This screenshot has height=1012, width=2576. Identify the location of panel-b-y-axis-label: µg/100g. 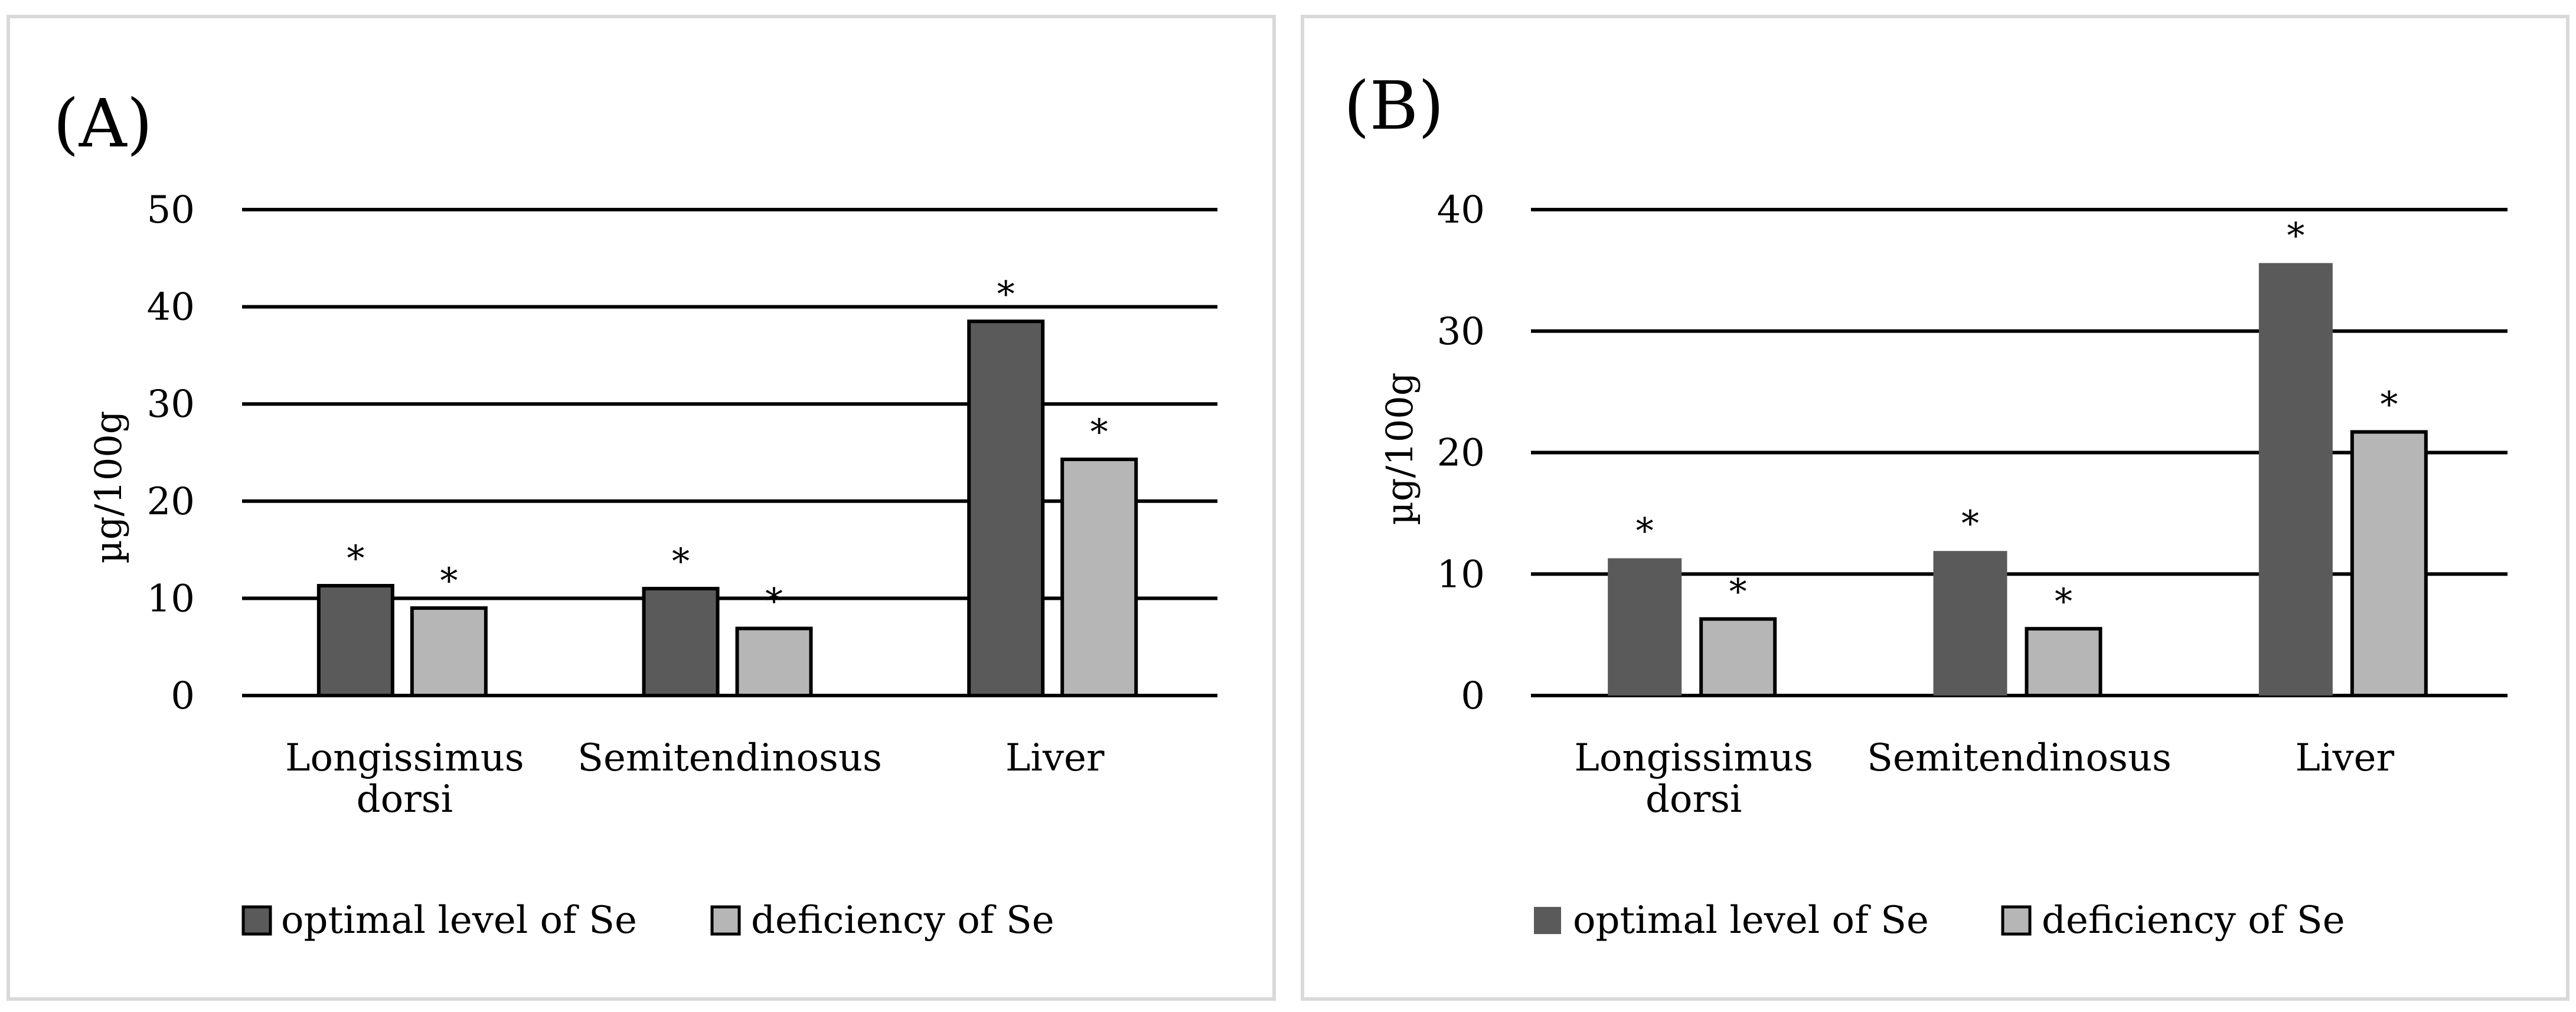
(1399, 449).